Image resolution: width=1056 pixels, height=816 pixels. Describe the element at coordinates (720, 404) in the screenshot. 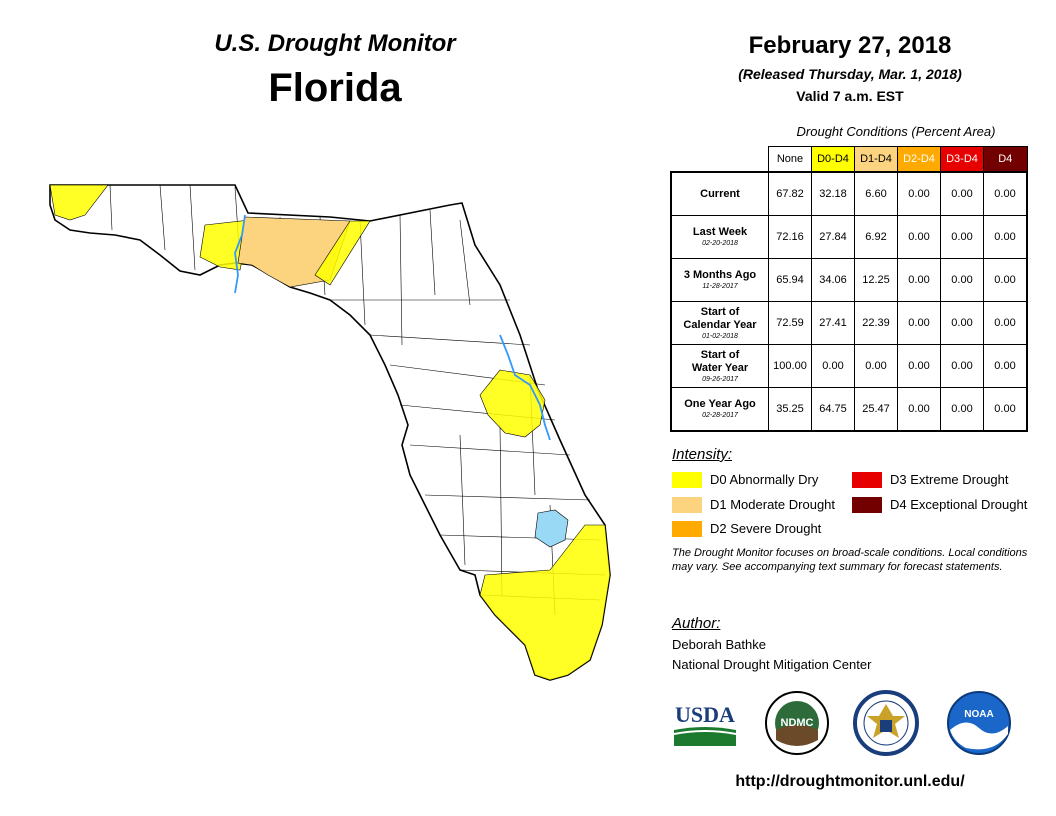

I see `row-label-line: One Year Ago` at that location.